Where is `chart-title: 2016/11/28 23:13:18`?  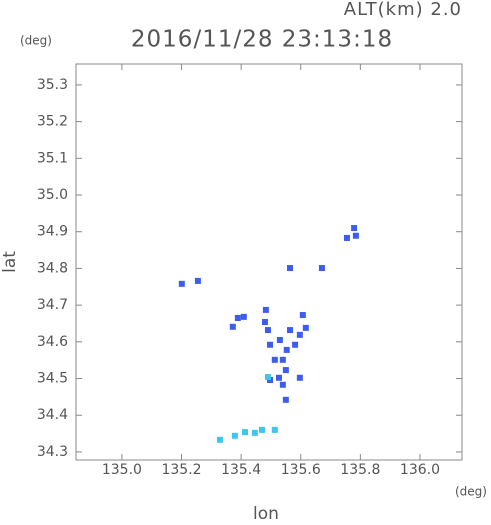 chart-title: 2016/11/28 23:13:18 is located at coordinates (262, 40).